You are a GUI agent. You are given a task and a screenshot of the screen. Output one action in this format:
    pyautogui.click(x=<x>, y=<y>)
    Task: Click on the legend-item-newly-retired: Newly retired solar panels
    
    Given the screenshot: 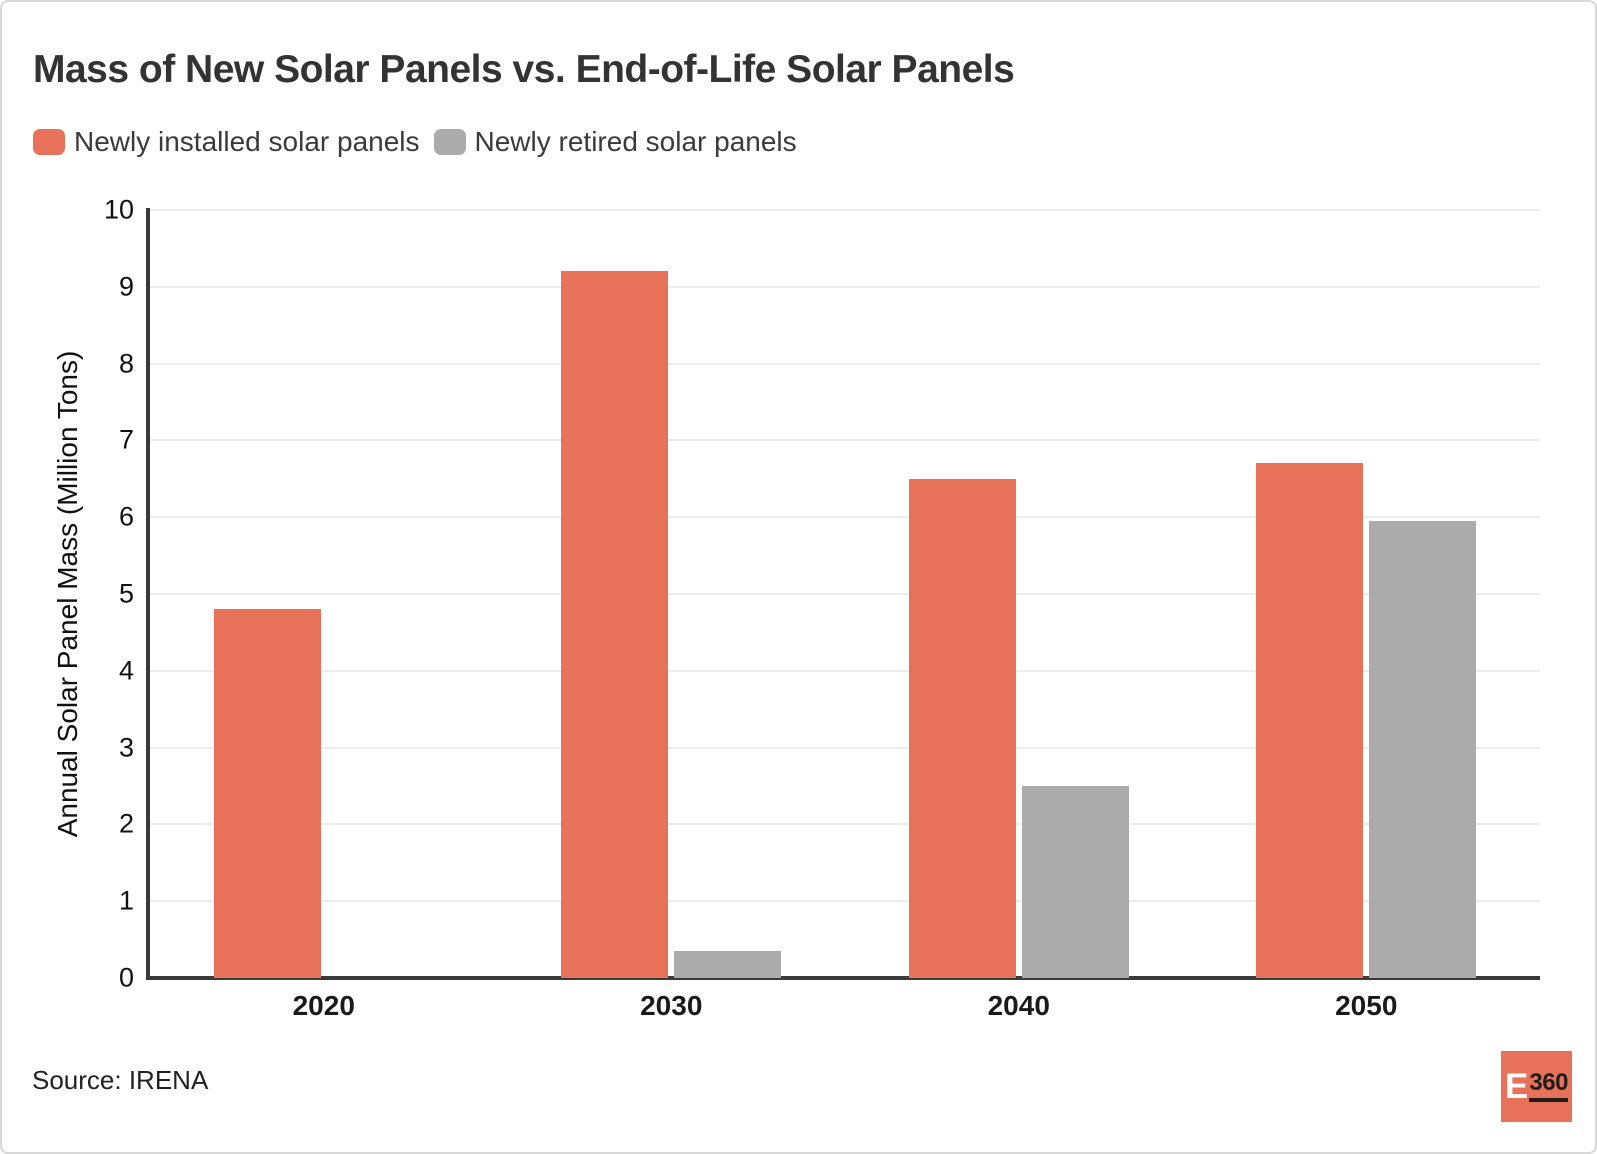 What is the action you would take?
    pyautogui.click(x=615, y=142)
    